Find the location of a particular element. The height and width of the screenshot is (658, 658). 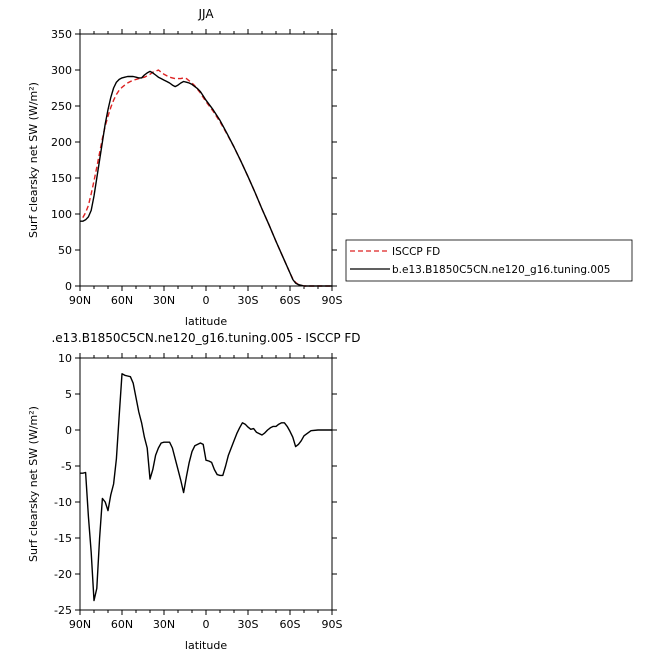

top-plot-frame is located at coordinates (206, 160).